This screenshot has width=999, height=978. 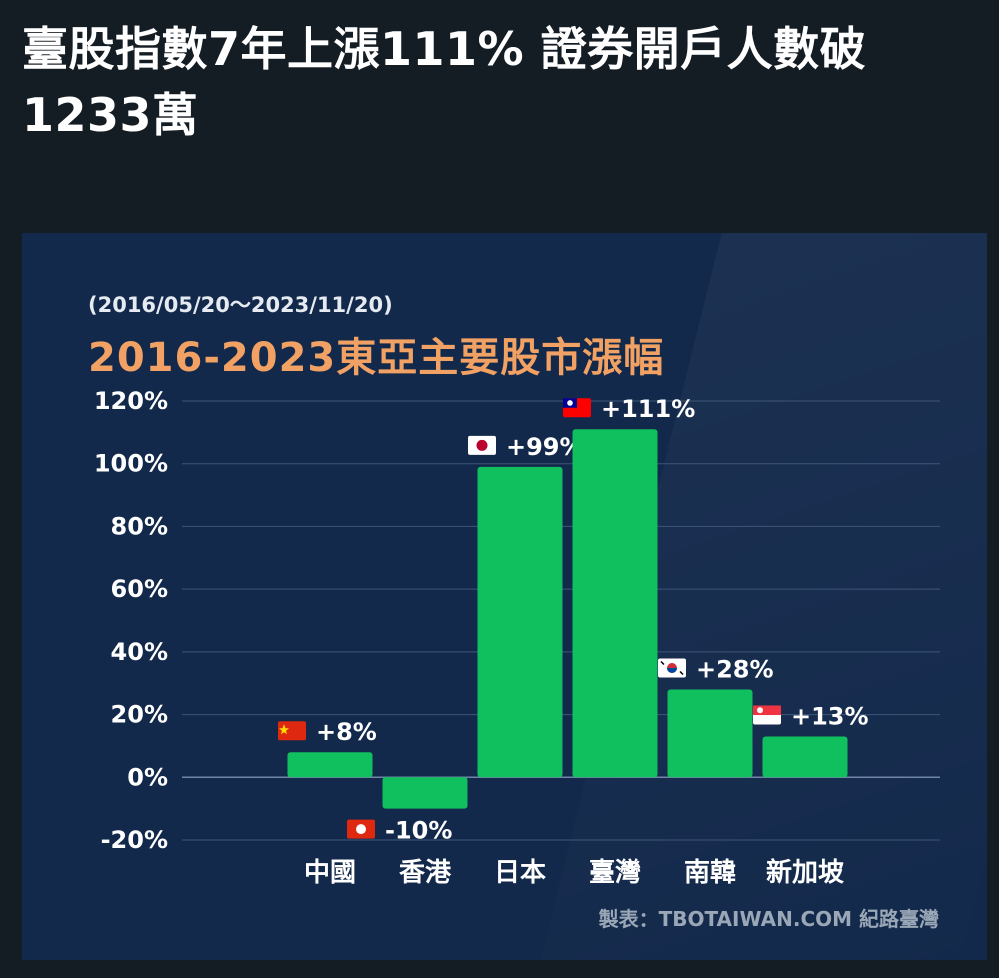 I want to click on bar-日本, so click(x=520, y=622).